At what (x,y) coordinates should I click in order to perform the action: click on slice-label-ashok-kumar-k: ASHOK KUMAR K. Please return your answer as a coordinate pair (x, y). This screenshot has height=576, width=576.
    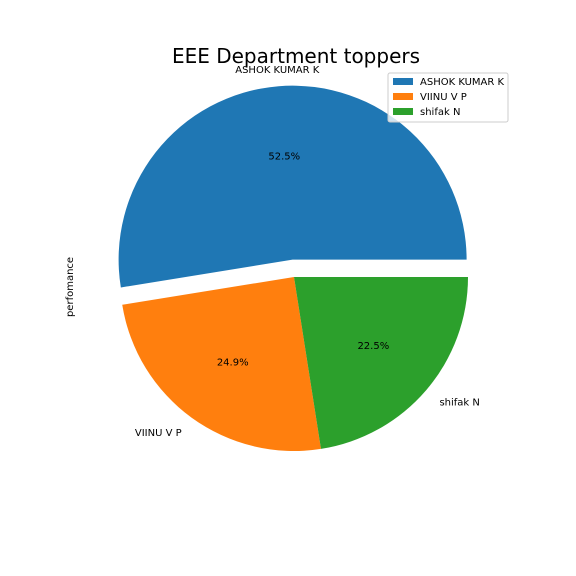
    Looking at the image, I should click on (277, 70).